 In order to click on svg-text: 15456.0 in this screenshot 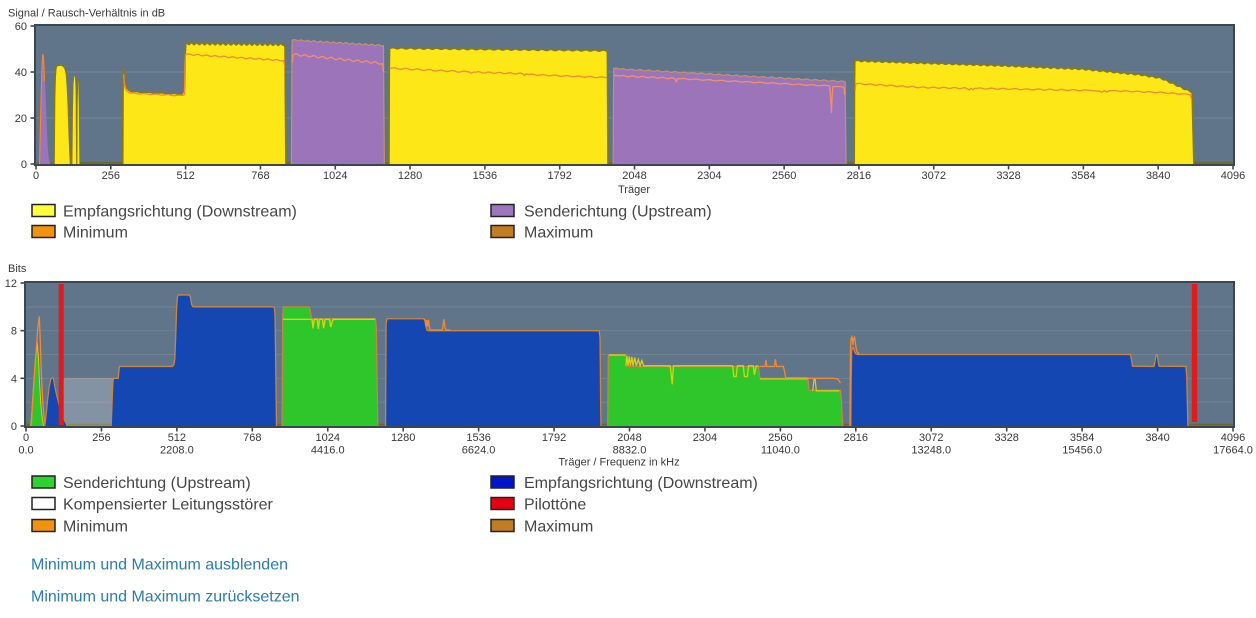, I will do `click(1082, 451)`.